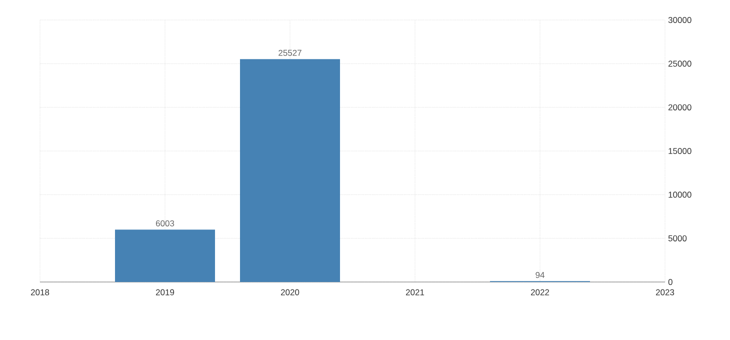 Image resolution: width=730 pixels, height=340 pixels. Describe the element at coordinates (290, 53) in the screenshot. I see `data-label: 25527` at that location.